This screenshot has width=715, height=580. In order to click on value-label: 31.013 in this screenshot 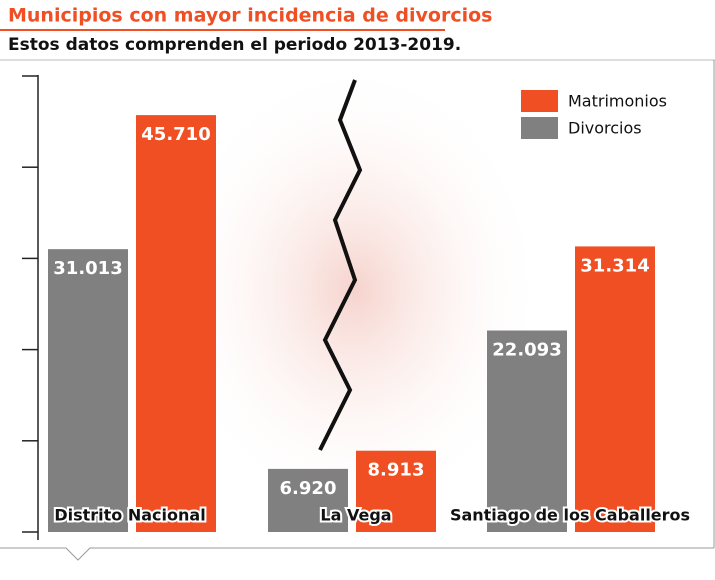, I will do `click(87, 268)`.